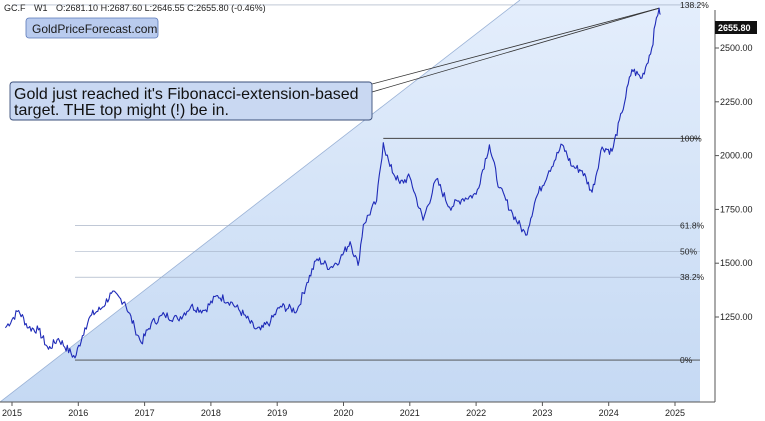  Describe the element at coordinates (343, 413) in the screenshot. I see `x-tick-label: 2020` at that location.